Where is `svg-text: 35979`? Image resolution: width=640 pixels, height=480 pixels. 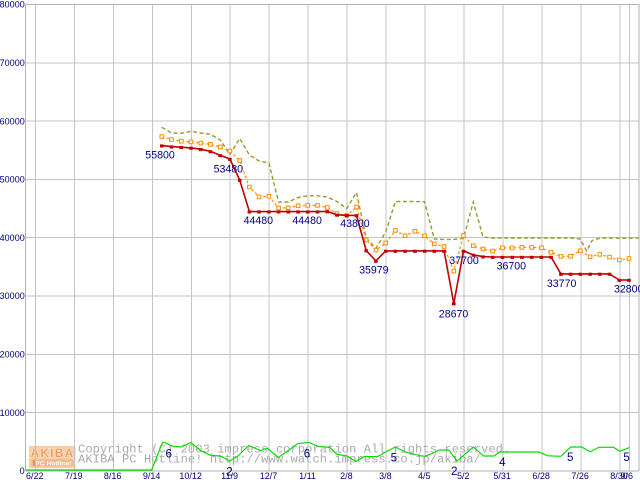 svg-text: 35979 is located at coordinates (374, 270).